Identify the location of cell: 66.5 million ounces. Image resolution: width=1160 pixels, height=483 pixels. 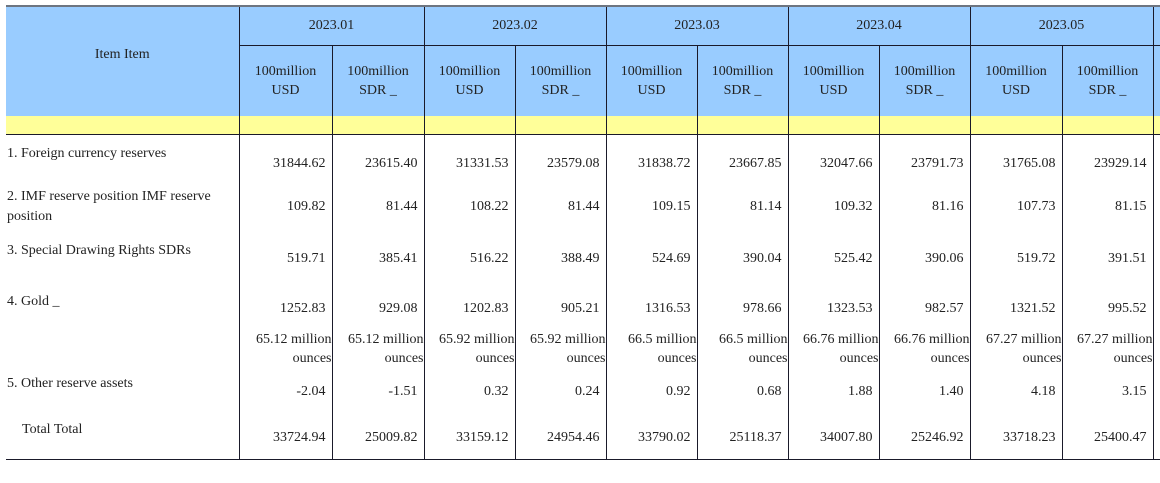
(742, 349).